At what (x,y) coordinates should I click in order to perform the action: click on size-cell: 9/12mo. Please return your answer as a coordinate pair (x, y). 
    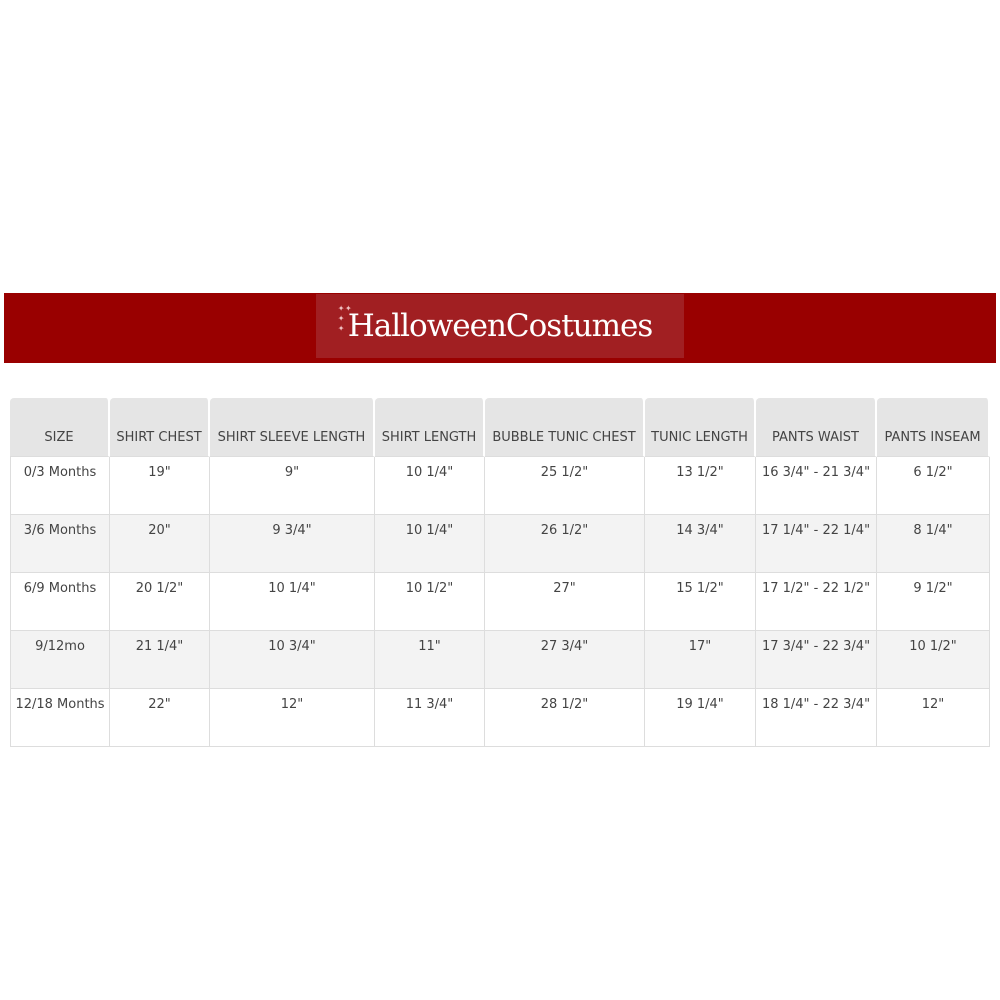
    Looking at the image, I should click on (60, 660).